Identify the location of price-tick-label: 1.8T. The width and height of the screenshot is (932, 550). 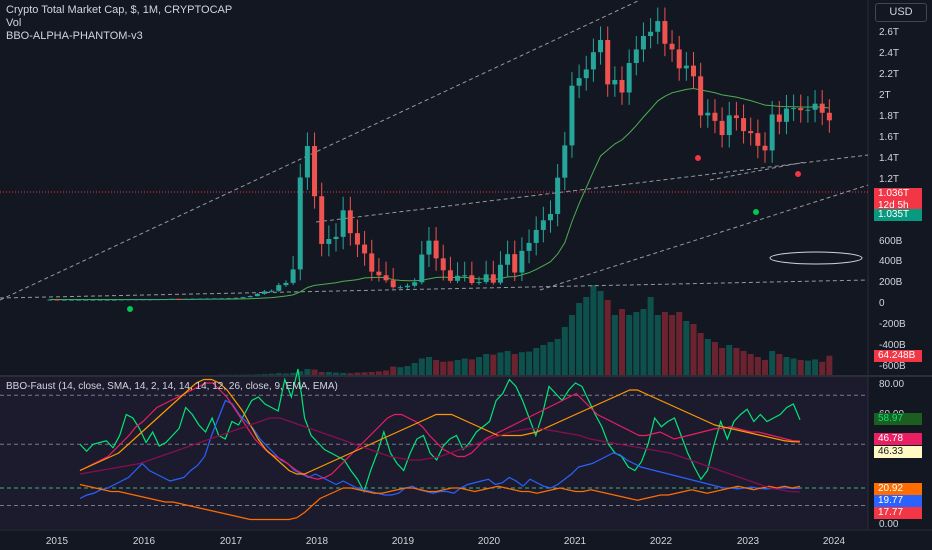
(889, 116).